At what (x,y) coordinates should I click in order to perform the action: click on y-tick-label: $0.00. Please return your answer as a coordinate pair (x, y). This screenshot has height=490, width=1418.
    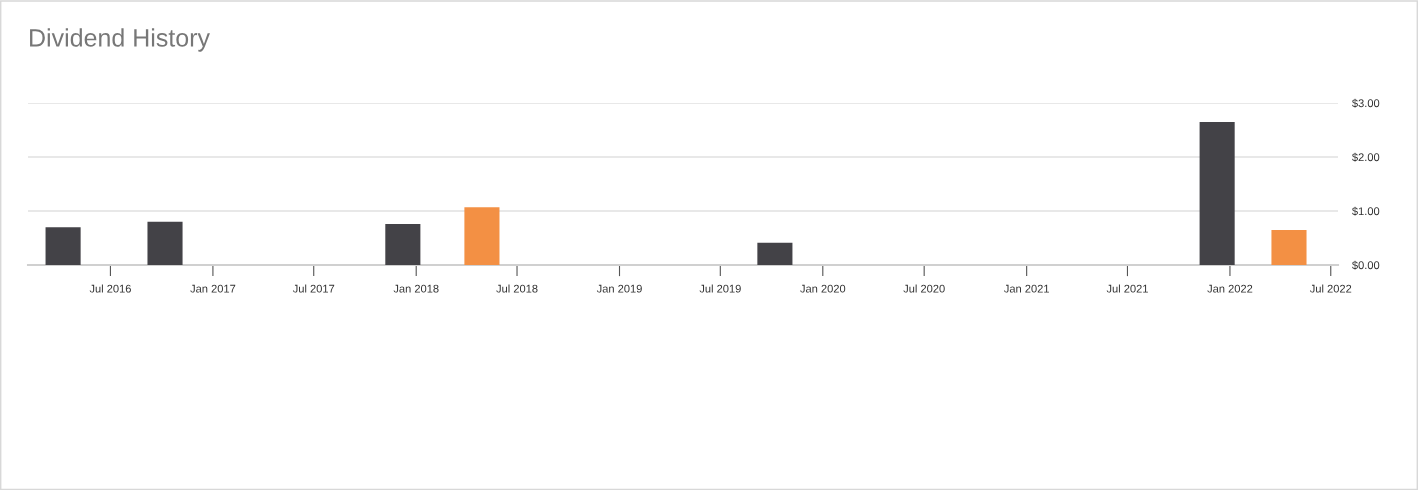
    Looking at the image, I should click on (1366, 265).